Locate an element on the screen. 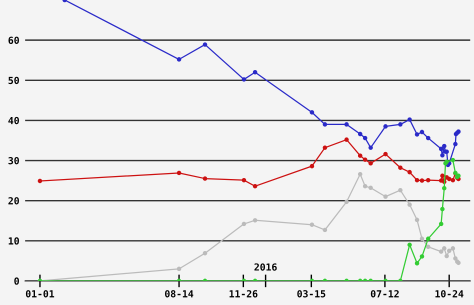 This screenshot has width=474, height=305. x-tick-label: 08-14 is located at coordinates (179, 294).